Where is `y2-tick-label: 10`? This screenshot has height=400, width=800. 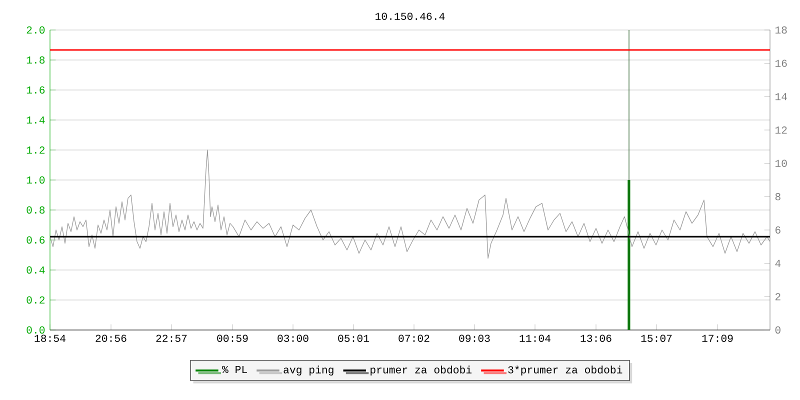
y2-tick-label: 10 is located at coordinates (781, 163).